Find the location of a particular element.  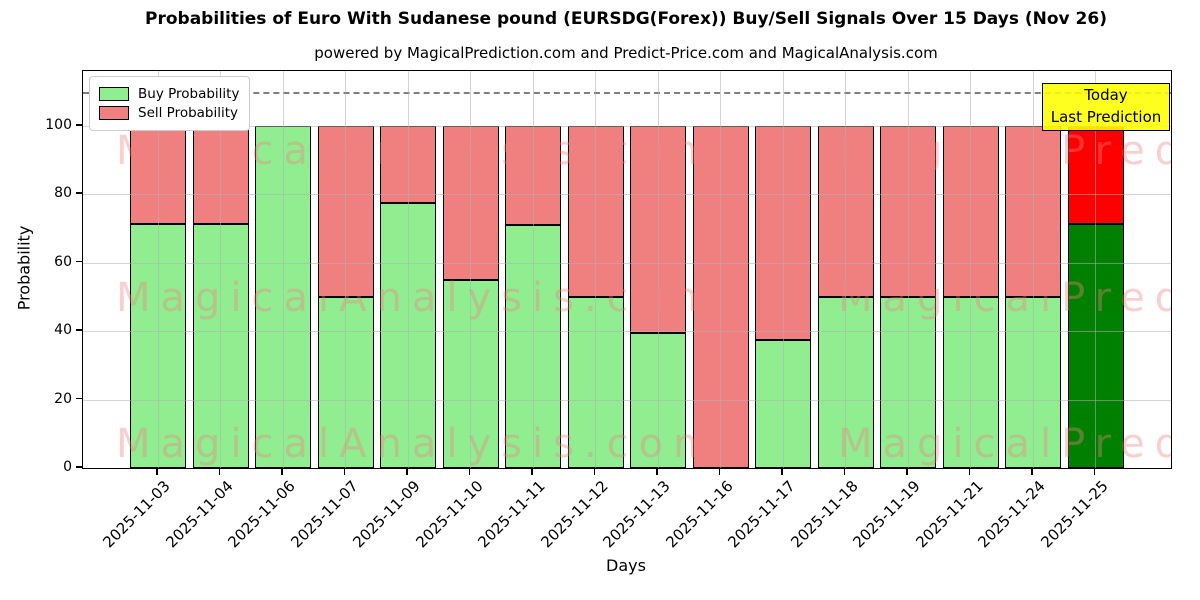

legend: Buy Probability Sell Probability is located at coordinates (170, 103).